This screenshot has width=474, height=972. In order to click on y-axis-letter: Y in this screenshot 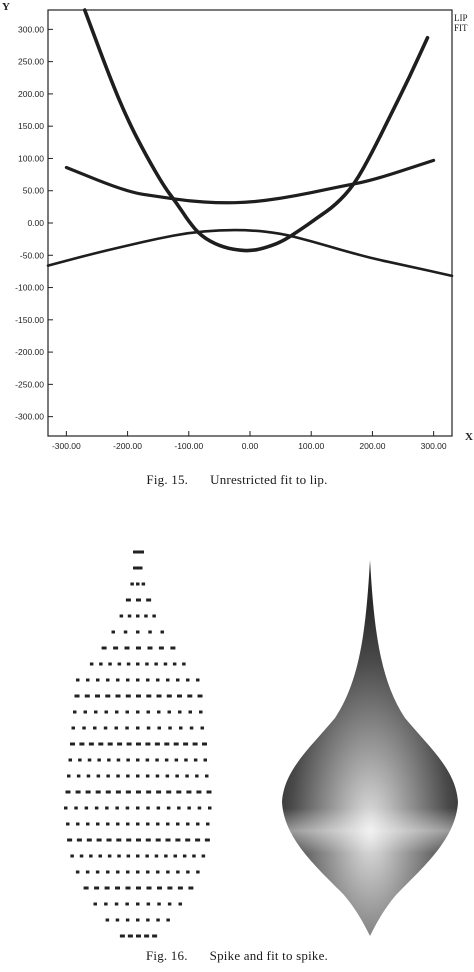, I will do `click(6, 7)`.